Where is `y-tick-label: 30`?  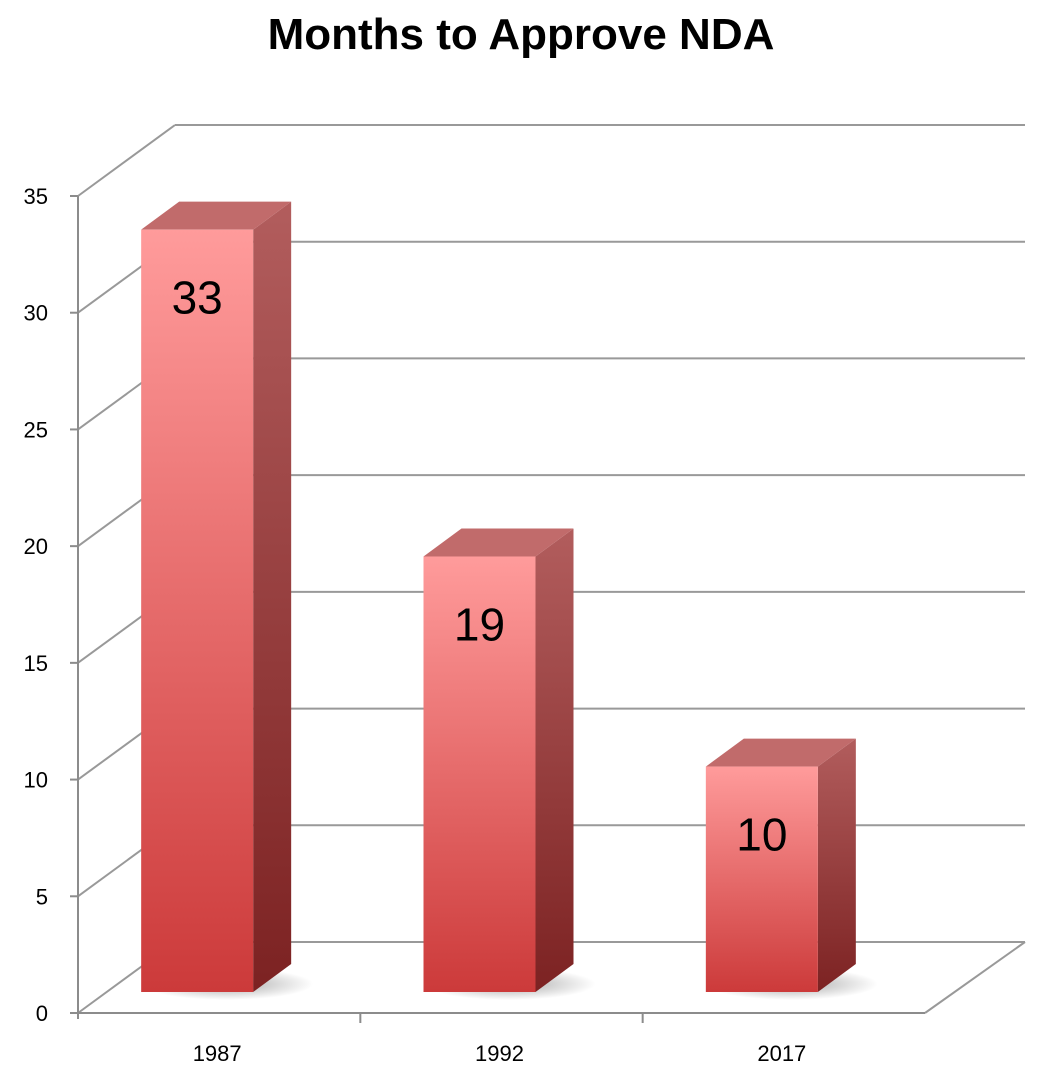
y-tick-label: 30 is located at coordinates (36, 313).